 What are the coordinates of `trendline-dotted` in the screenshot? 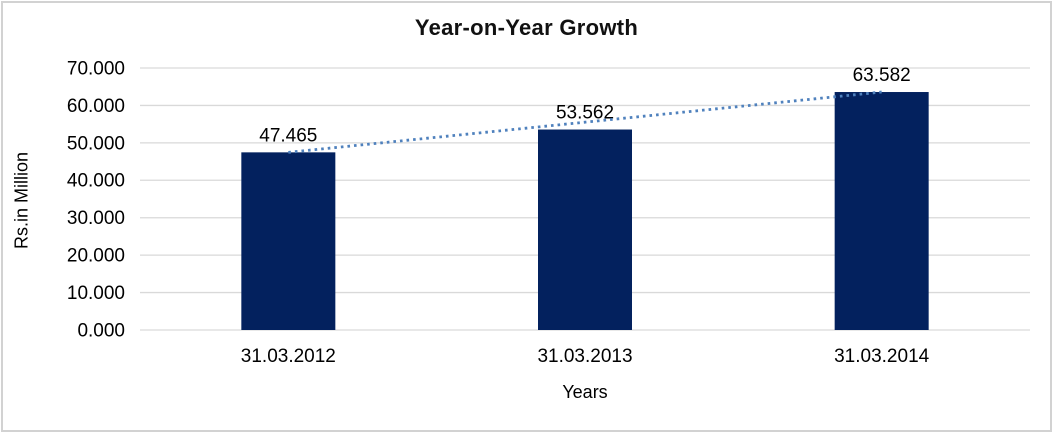 It's located at (585, 122).